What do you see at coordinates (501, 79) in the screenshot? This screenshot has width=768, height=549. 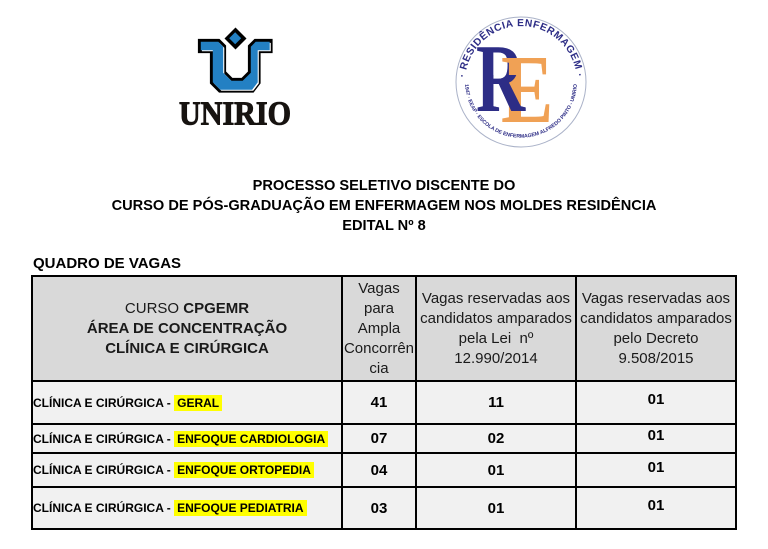 I see `svg-text: R` at bounding box center [501, 79].